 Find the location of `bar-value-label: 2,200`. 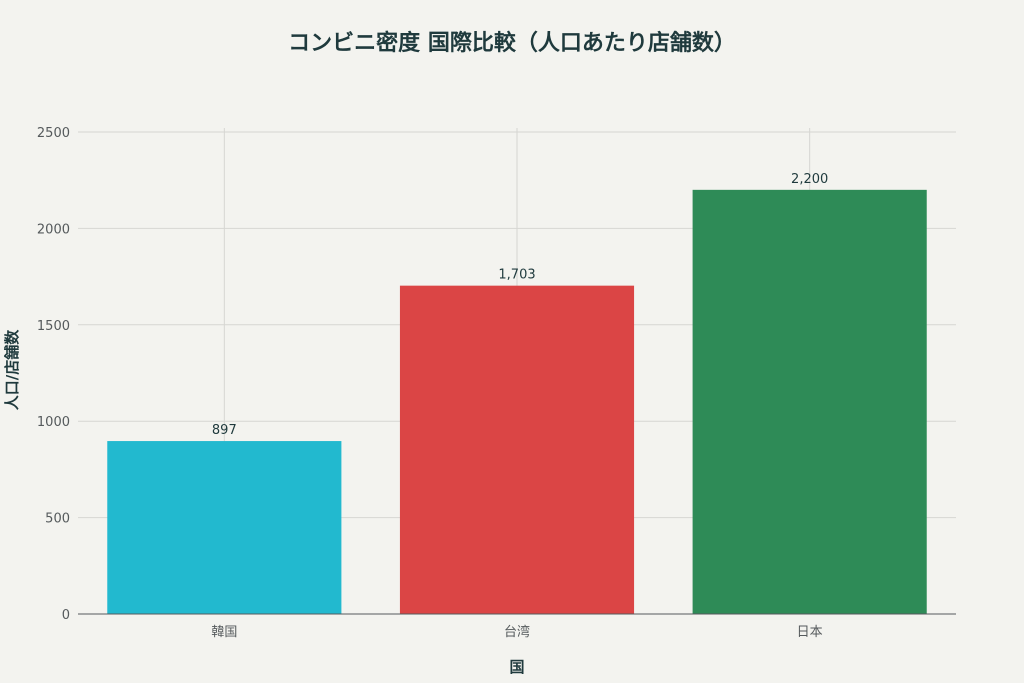

bar-value-label: 2,200 is located at coordinates (809, 179).